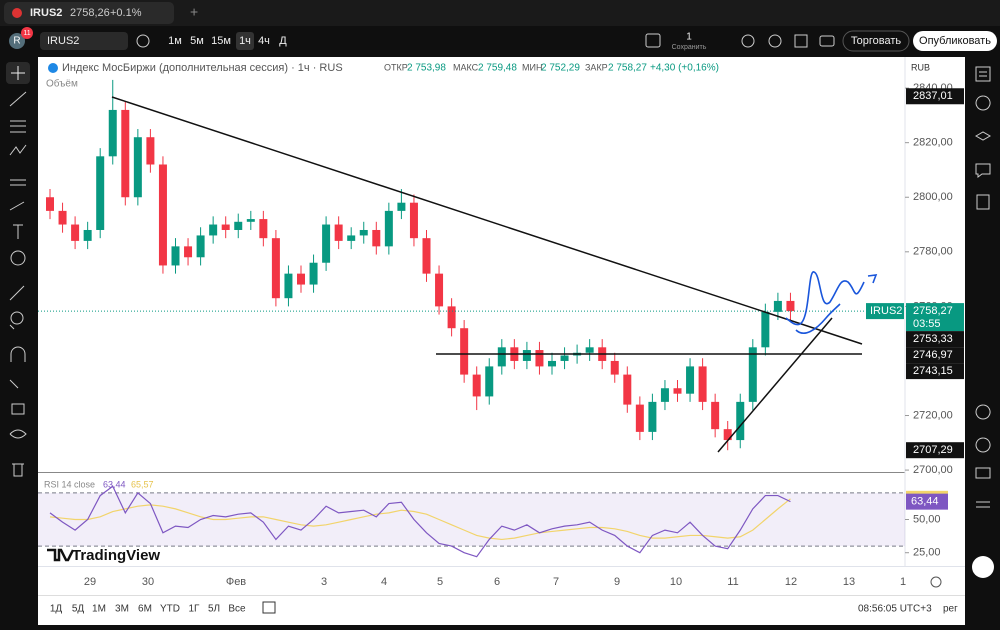 The width and height of the screenshot is (1000, 630). Describe the element at coordinates (324, 582) in the screenshot. I see `x-tick-label: 3` at that location.